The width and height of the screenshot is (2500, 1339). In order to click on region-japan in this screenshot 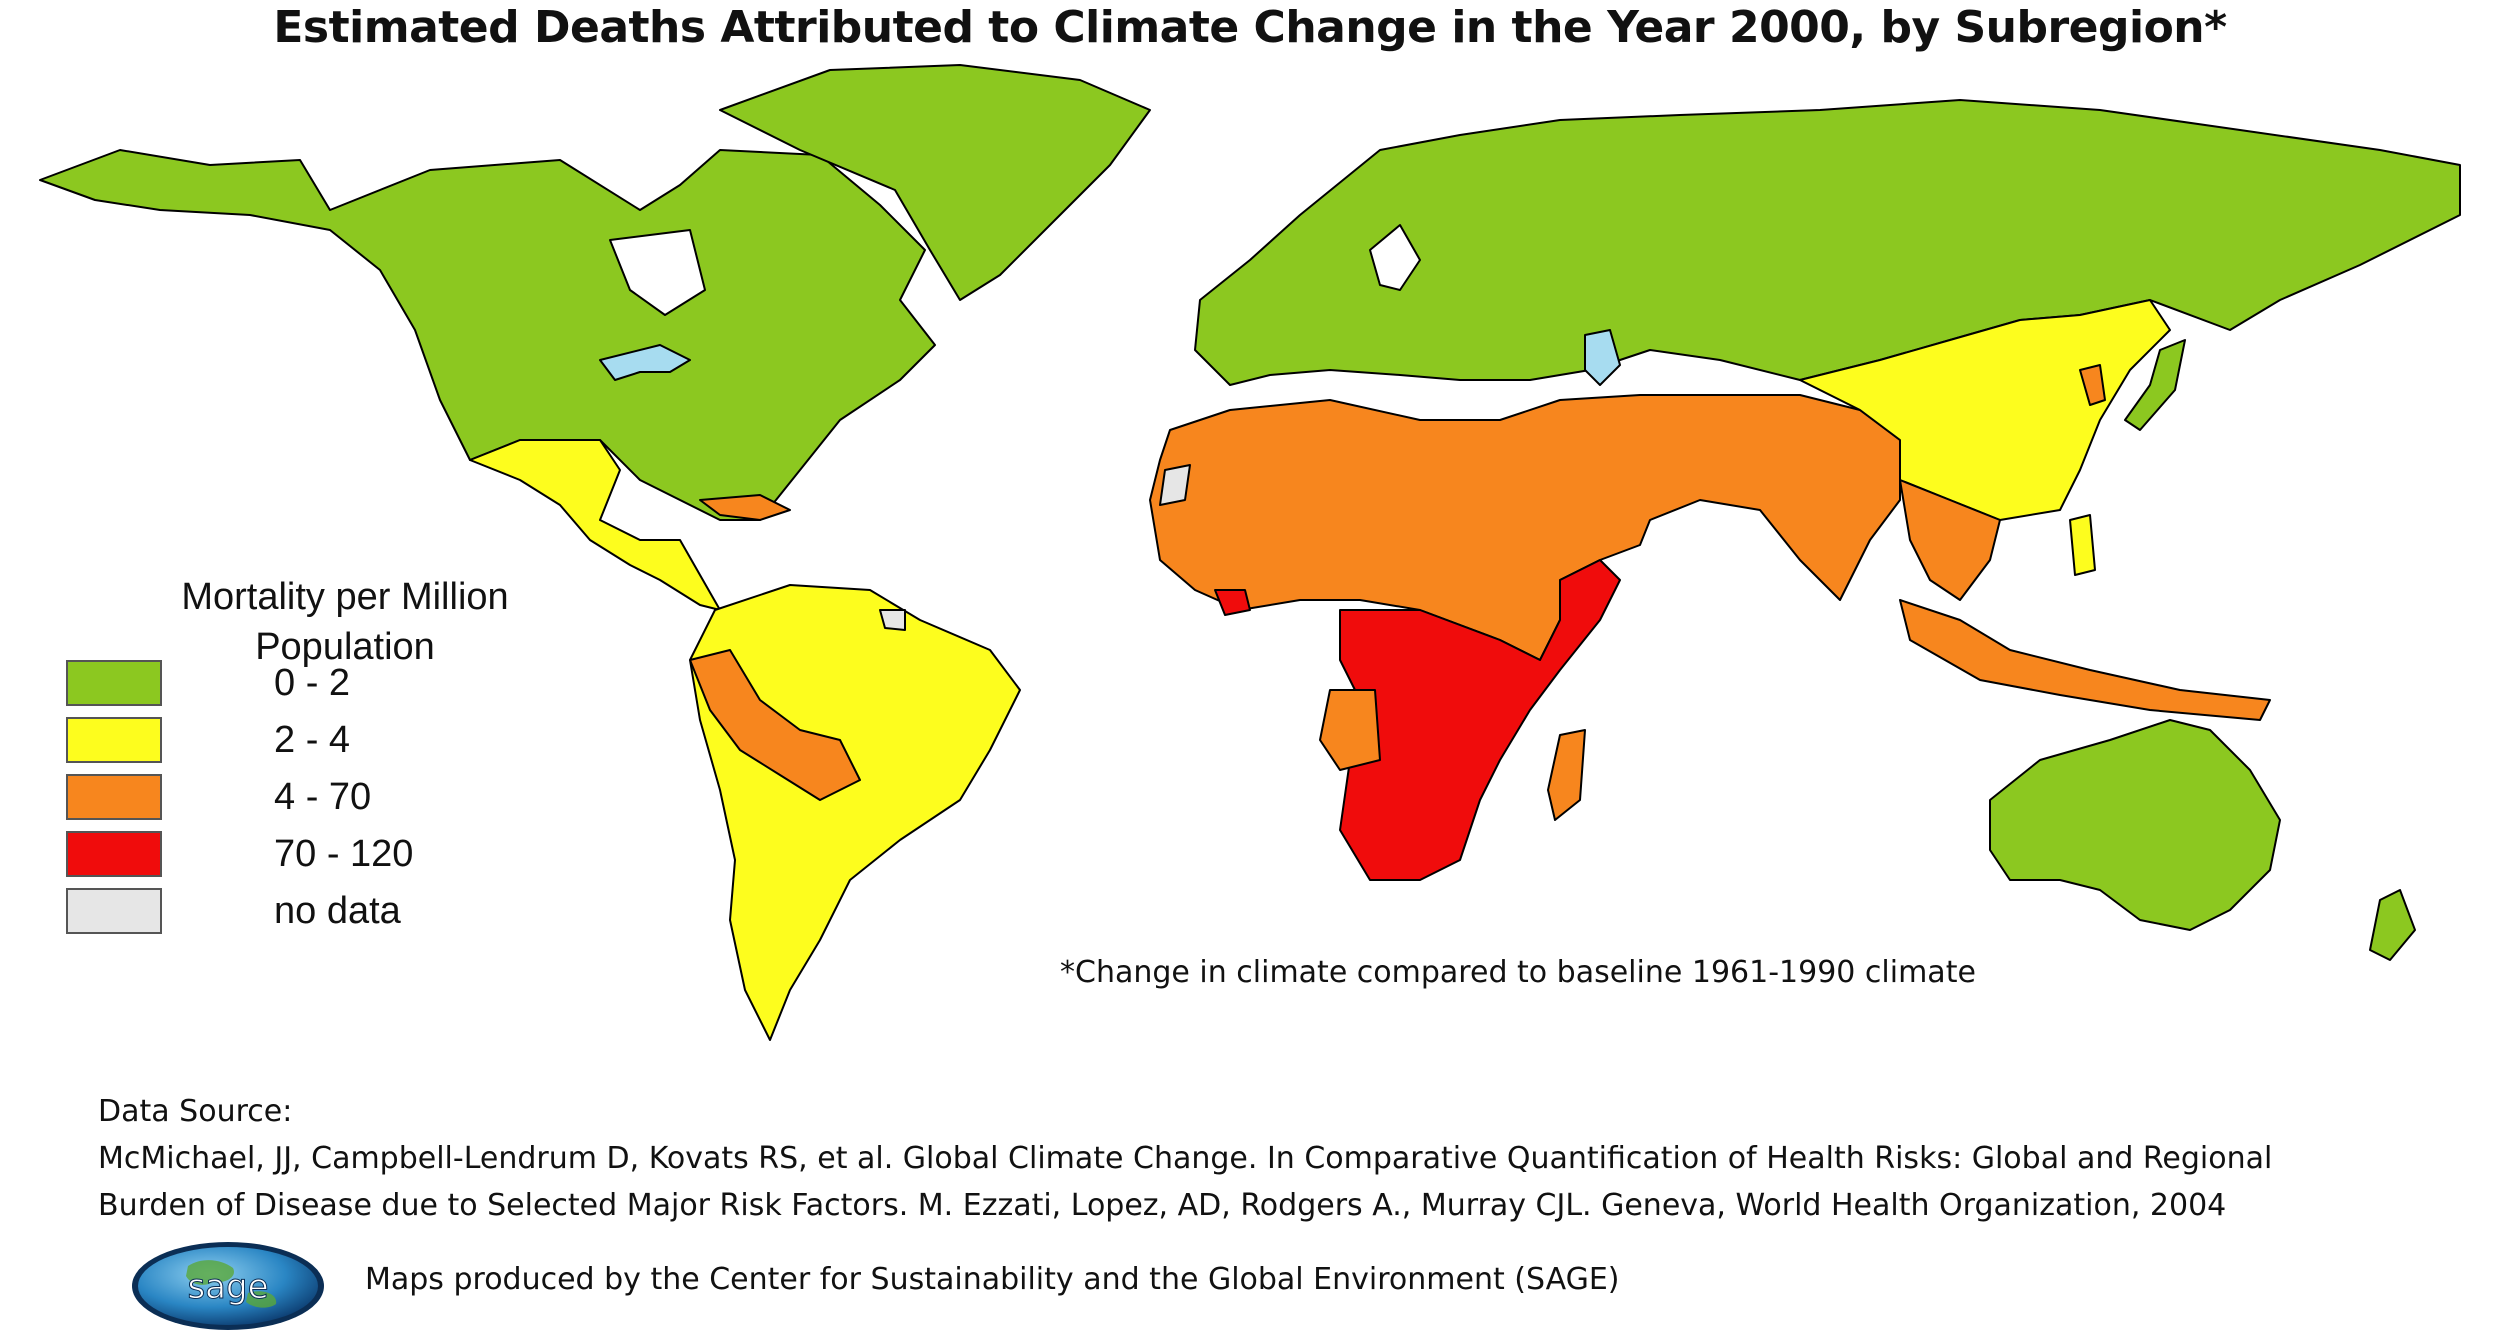, I will do `click(2155, 385)`.